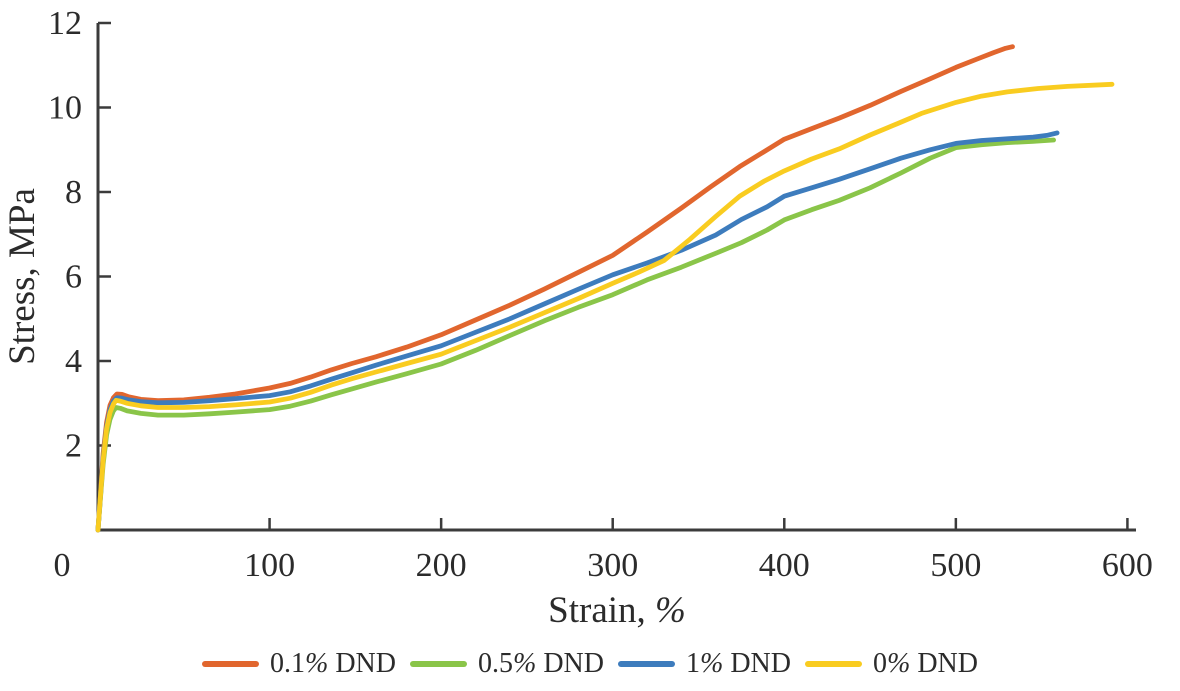 The image size is (1180, 691). What do you see at coordinates (73, 361) in the screenshot?
I see `svg-text: 4` at bounding box center [73, 361].